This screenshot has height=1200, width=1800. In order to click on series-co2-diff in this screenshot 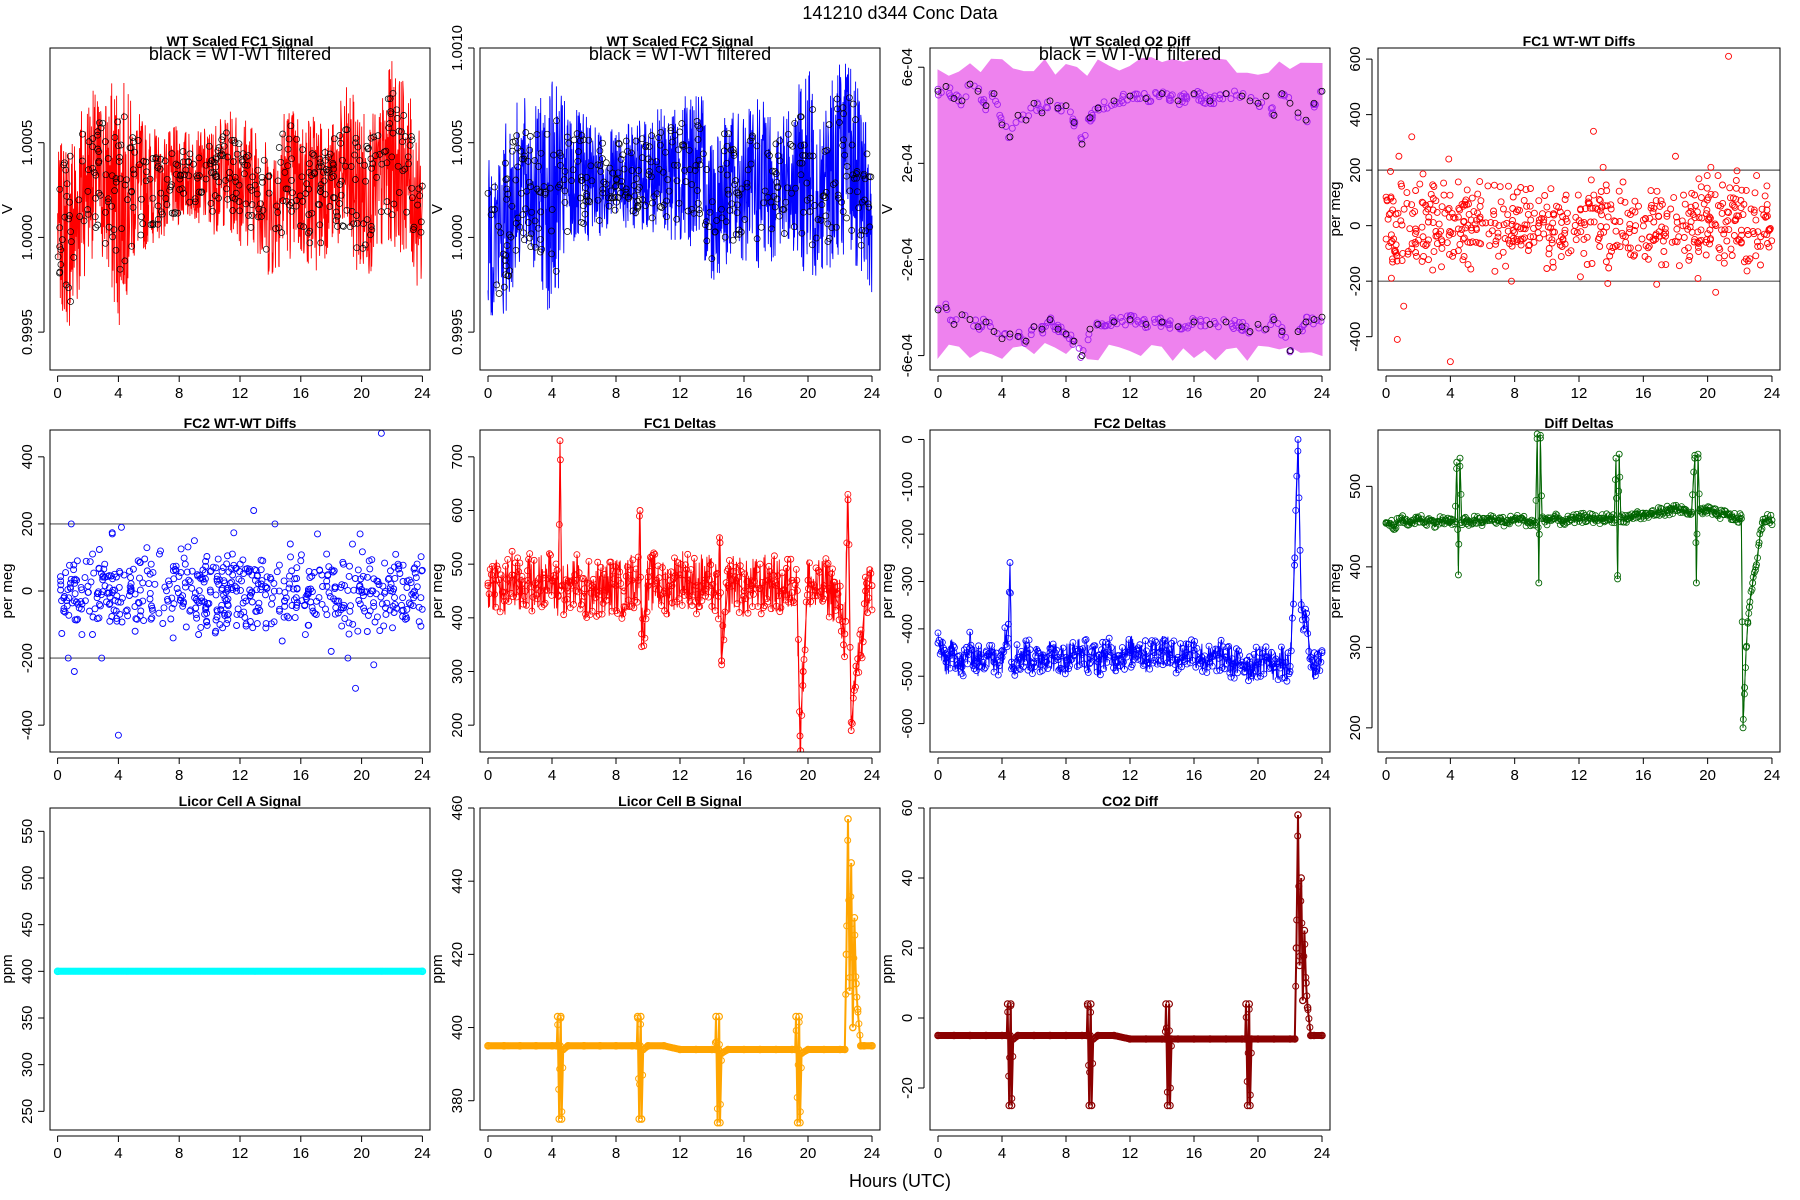, I will do `click(1130, 960)`.